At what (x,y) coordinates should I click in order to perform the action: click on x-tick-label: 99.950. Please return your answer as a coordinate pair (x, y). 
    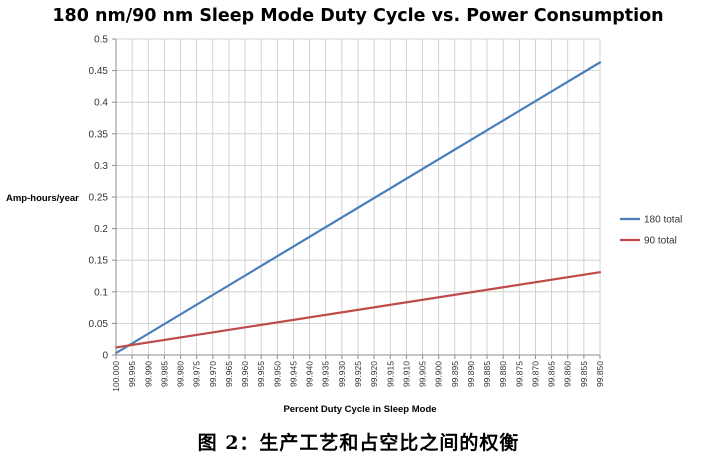
    Looking at the image, I should click on (277, 374).